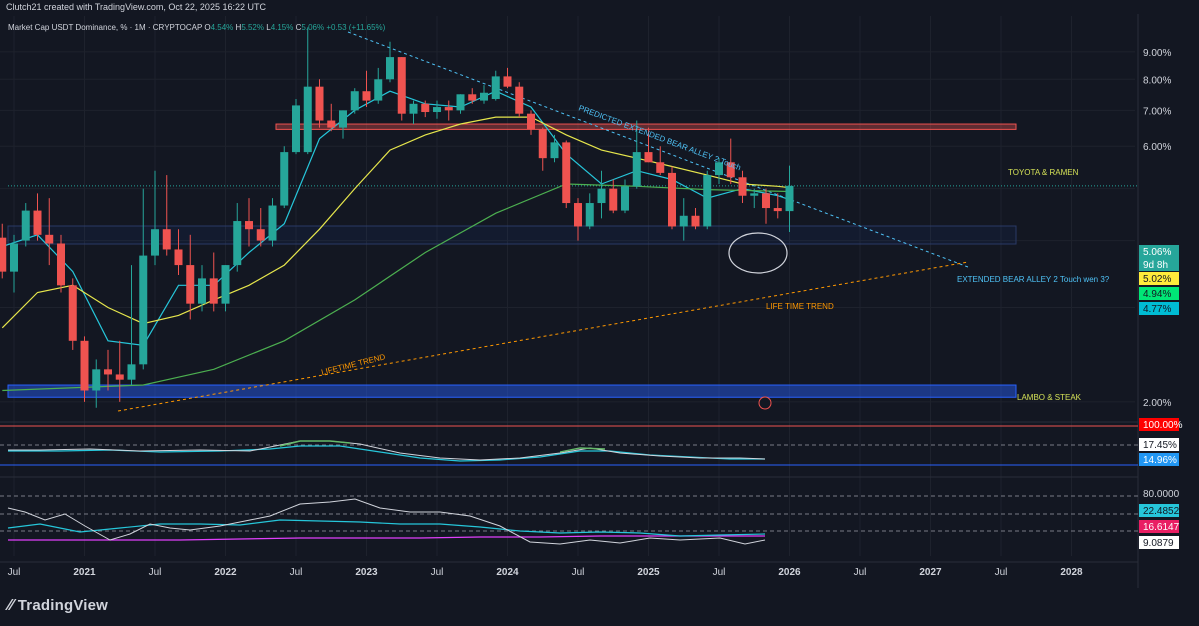  I want to click on event-marker, so click(765, 403).